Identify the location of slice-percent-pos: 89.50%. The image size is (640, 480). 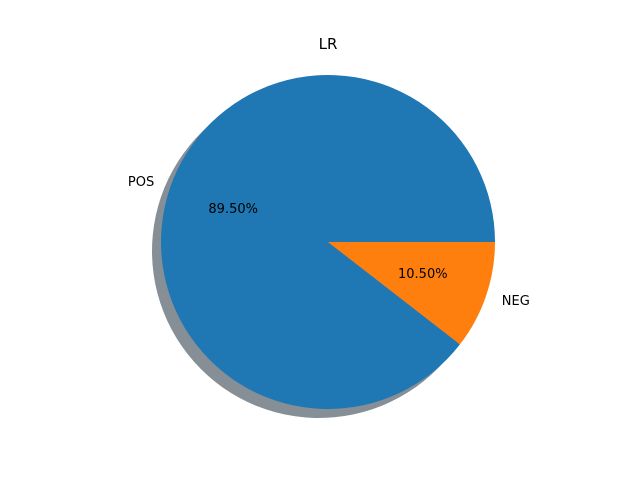
(233, 209).